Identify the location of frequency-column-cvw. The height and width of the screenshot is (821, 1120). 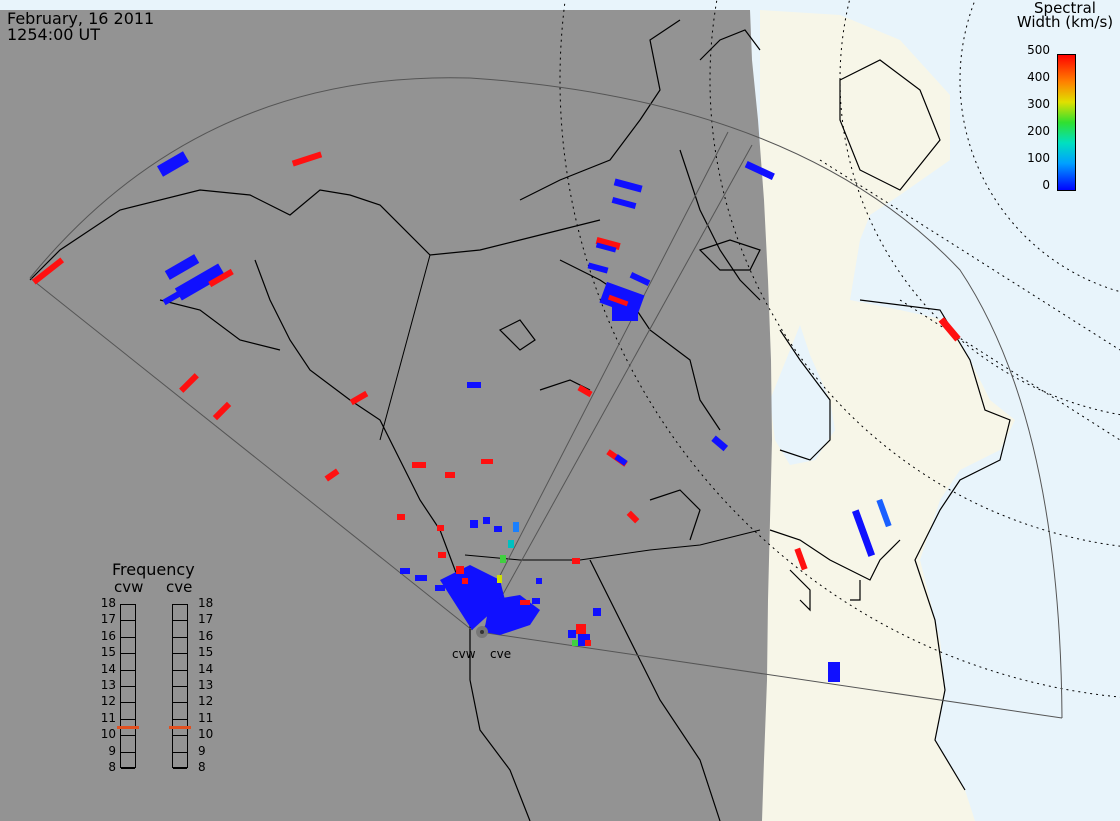
(128, 686).